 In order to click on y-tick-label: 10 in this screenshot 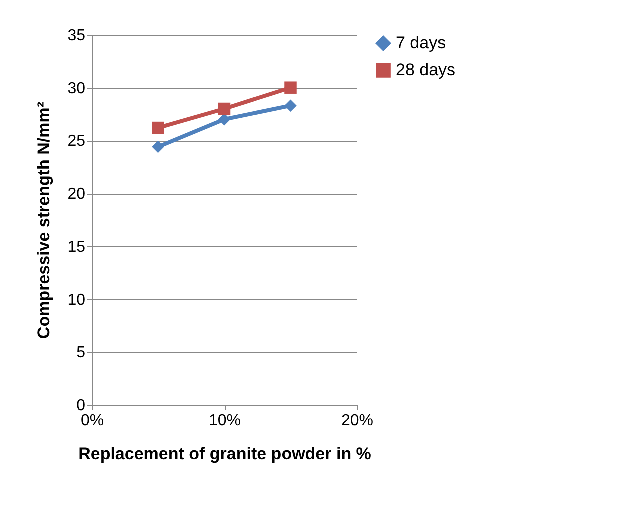, I will do `click(77, 300)`.